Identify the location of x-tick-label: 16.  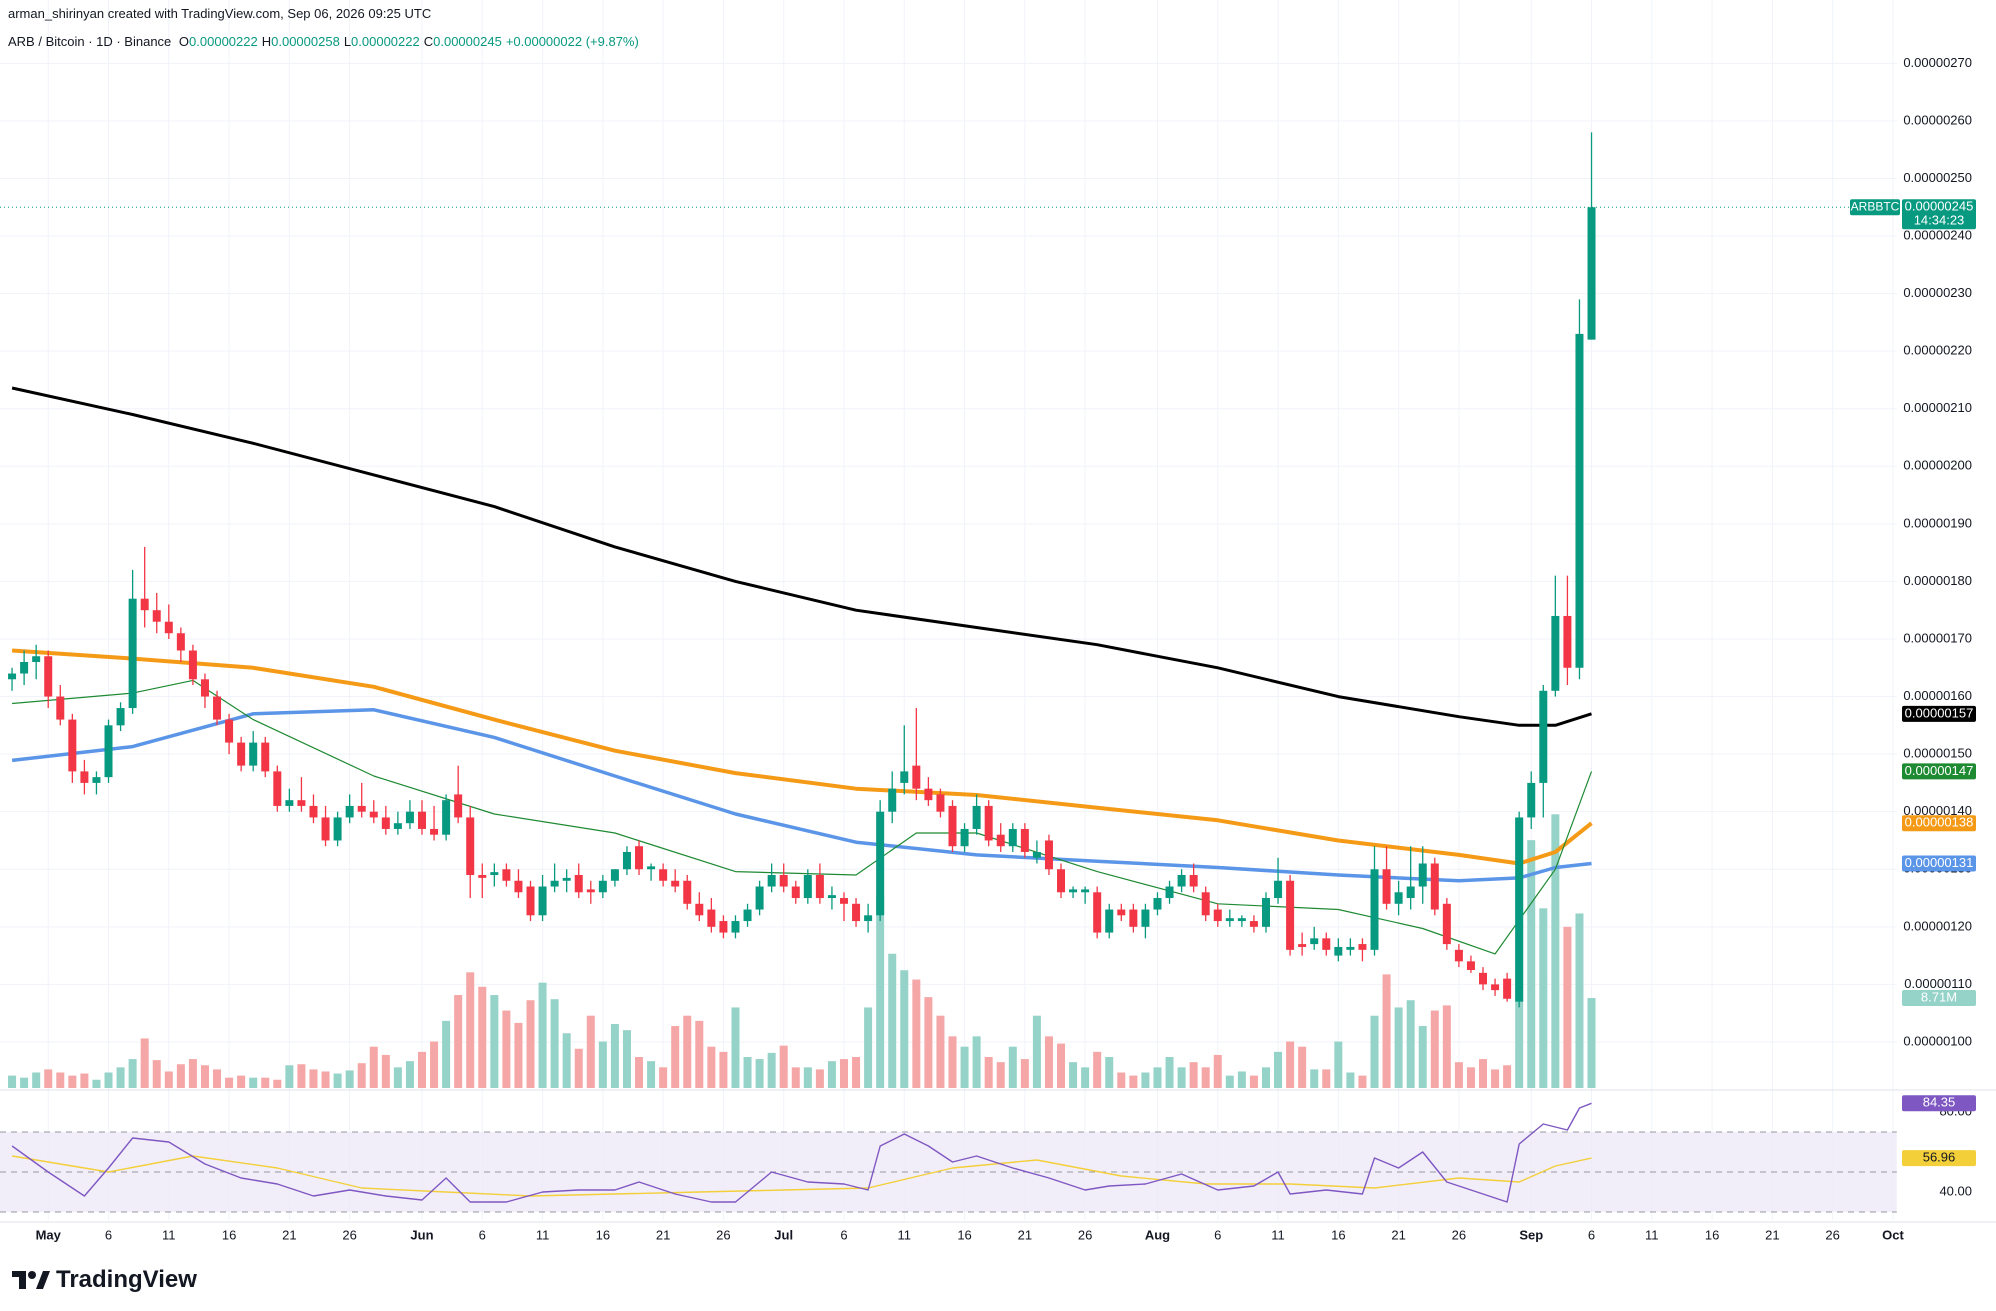
(964, 1234).